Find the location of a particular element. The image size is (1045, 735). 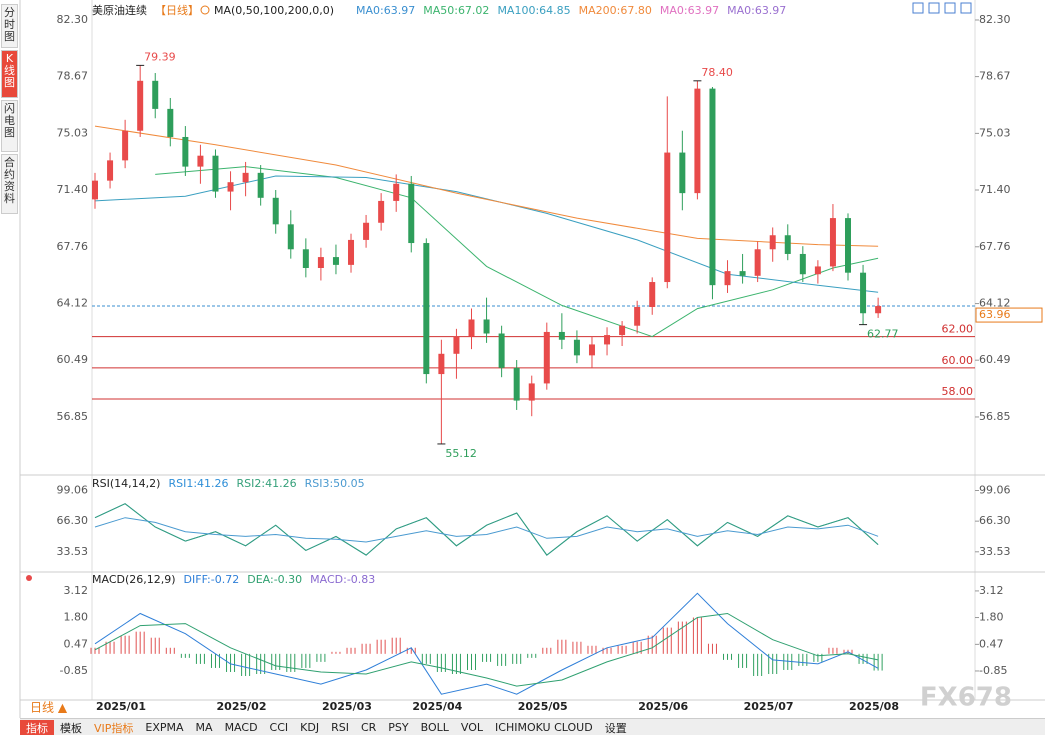

x-tick-label: 2025/06 is located at coordinates (663, 706).